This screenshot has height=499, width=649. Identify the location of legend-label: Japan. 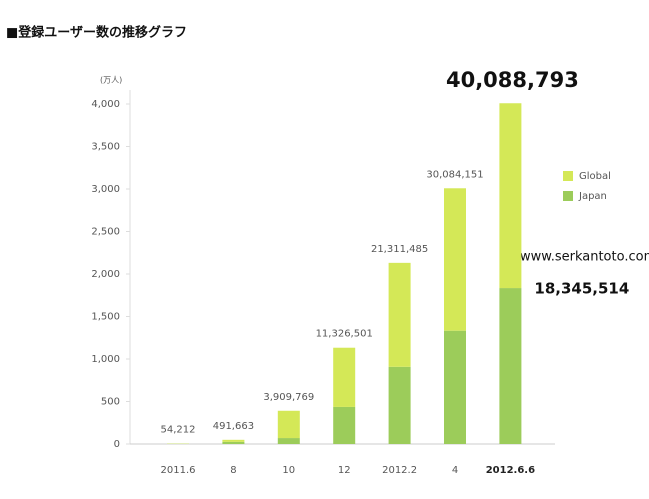
(592, 196).